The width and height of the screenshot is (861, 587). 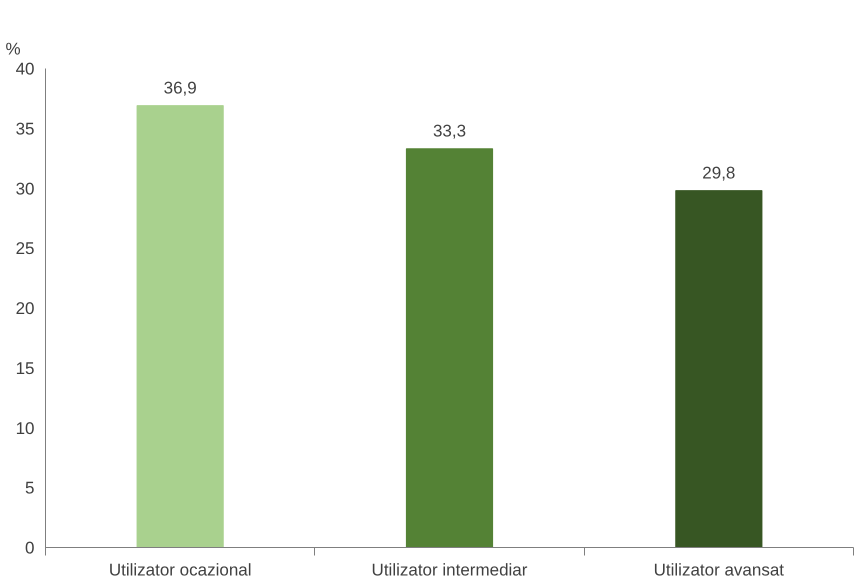 I want to click on data-label: 33,3, so click(x=449, y=131).